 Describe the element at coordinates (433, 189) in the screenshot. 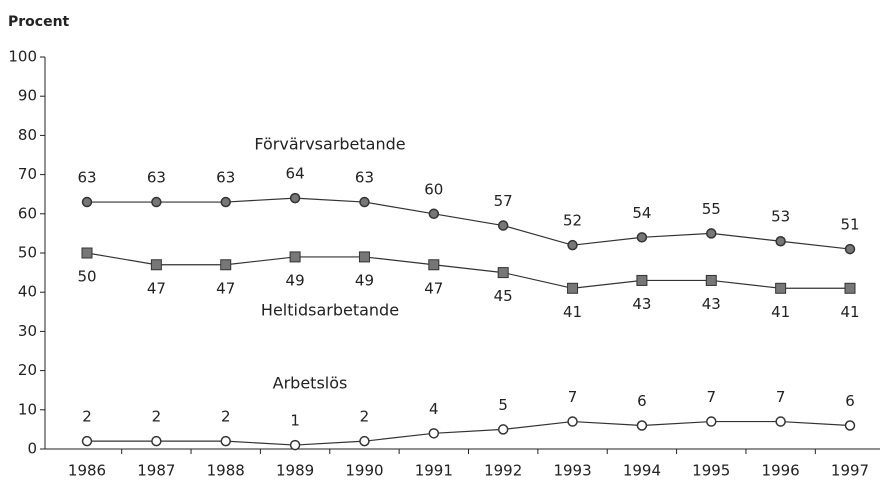

I see `data-label: 60` at that location.